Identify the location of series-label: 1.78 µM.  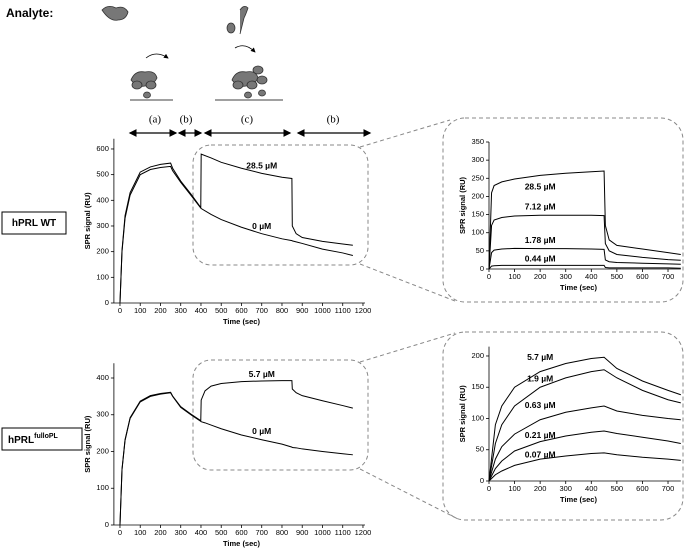
(540, 240).